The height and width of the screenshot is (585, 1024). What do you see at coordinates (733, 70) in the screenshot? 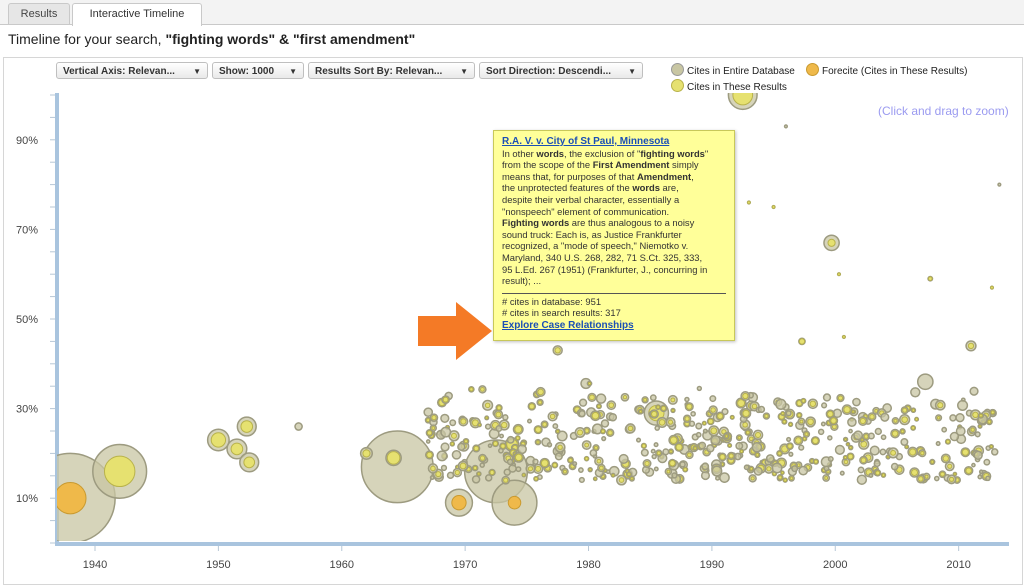
I see `legend-entire-db: Cites in Entire Database` at bounding box center [733, 70].